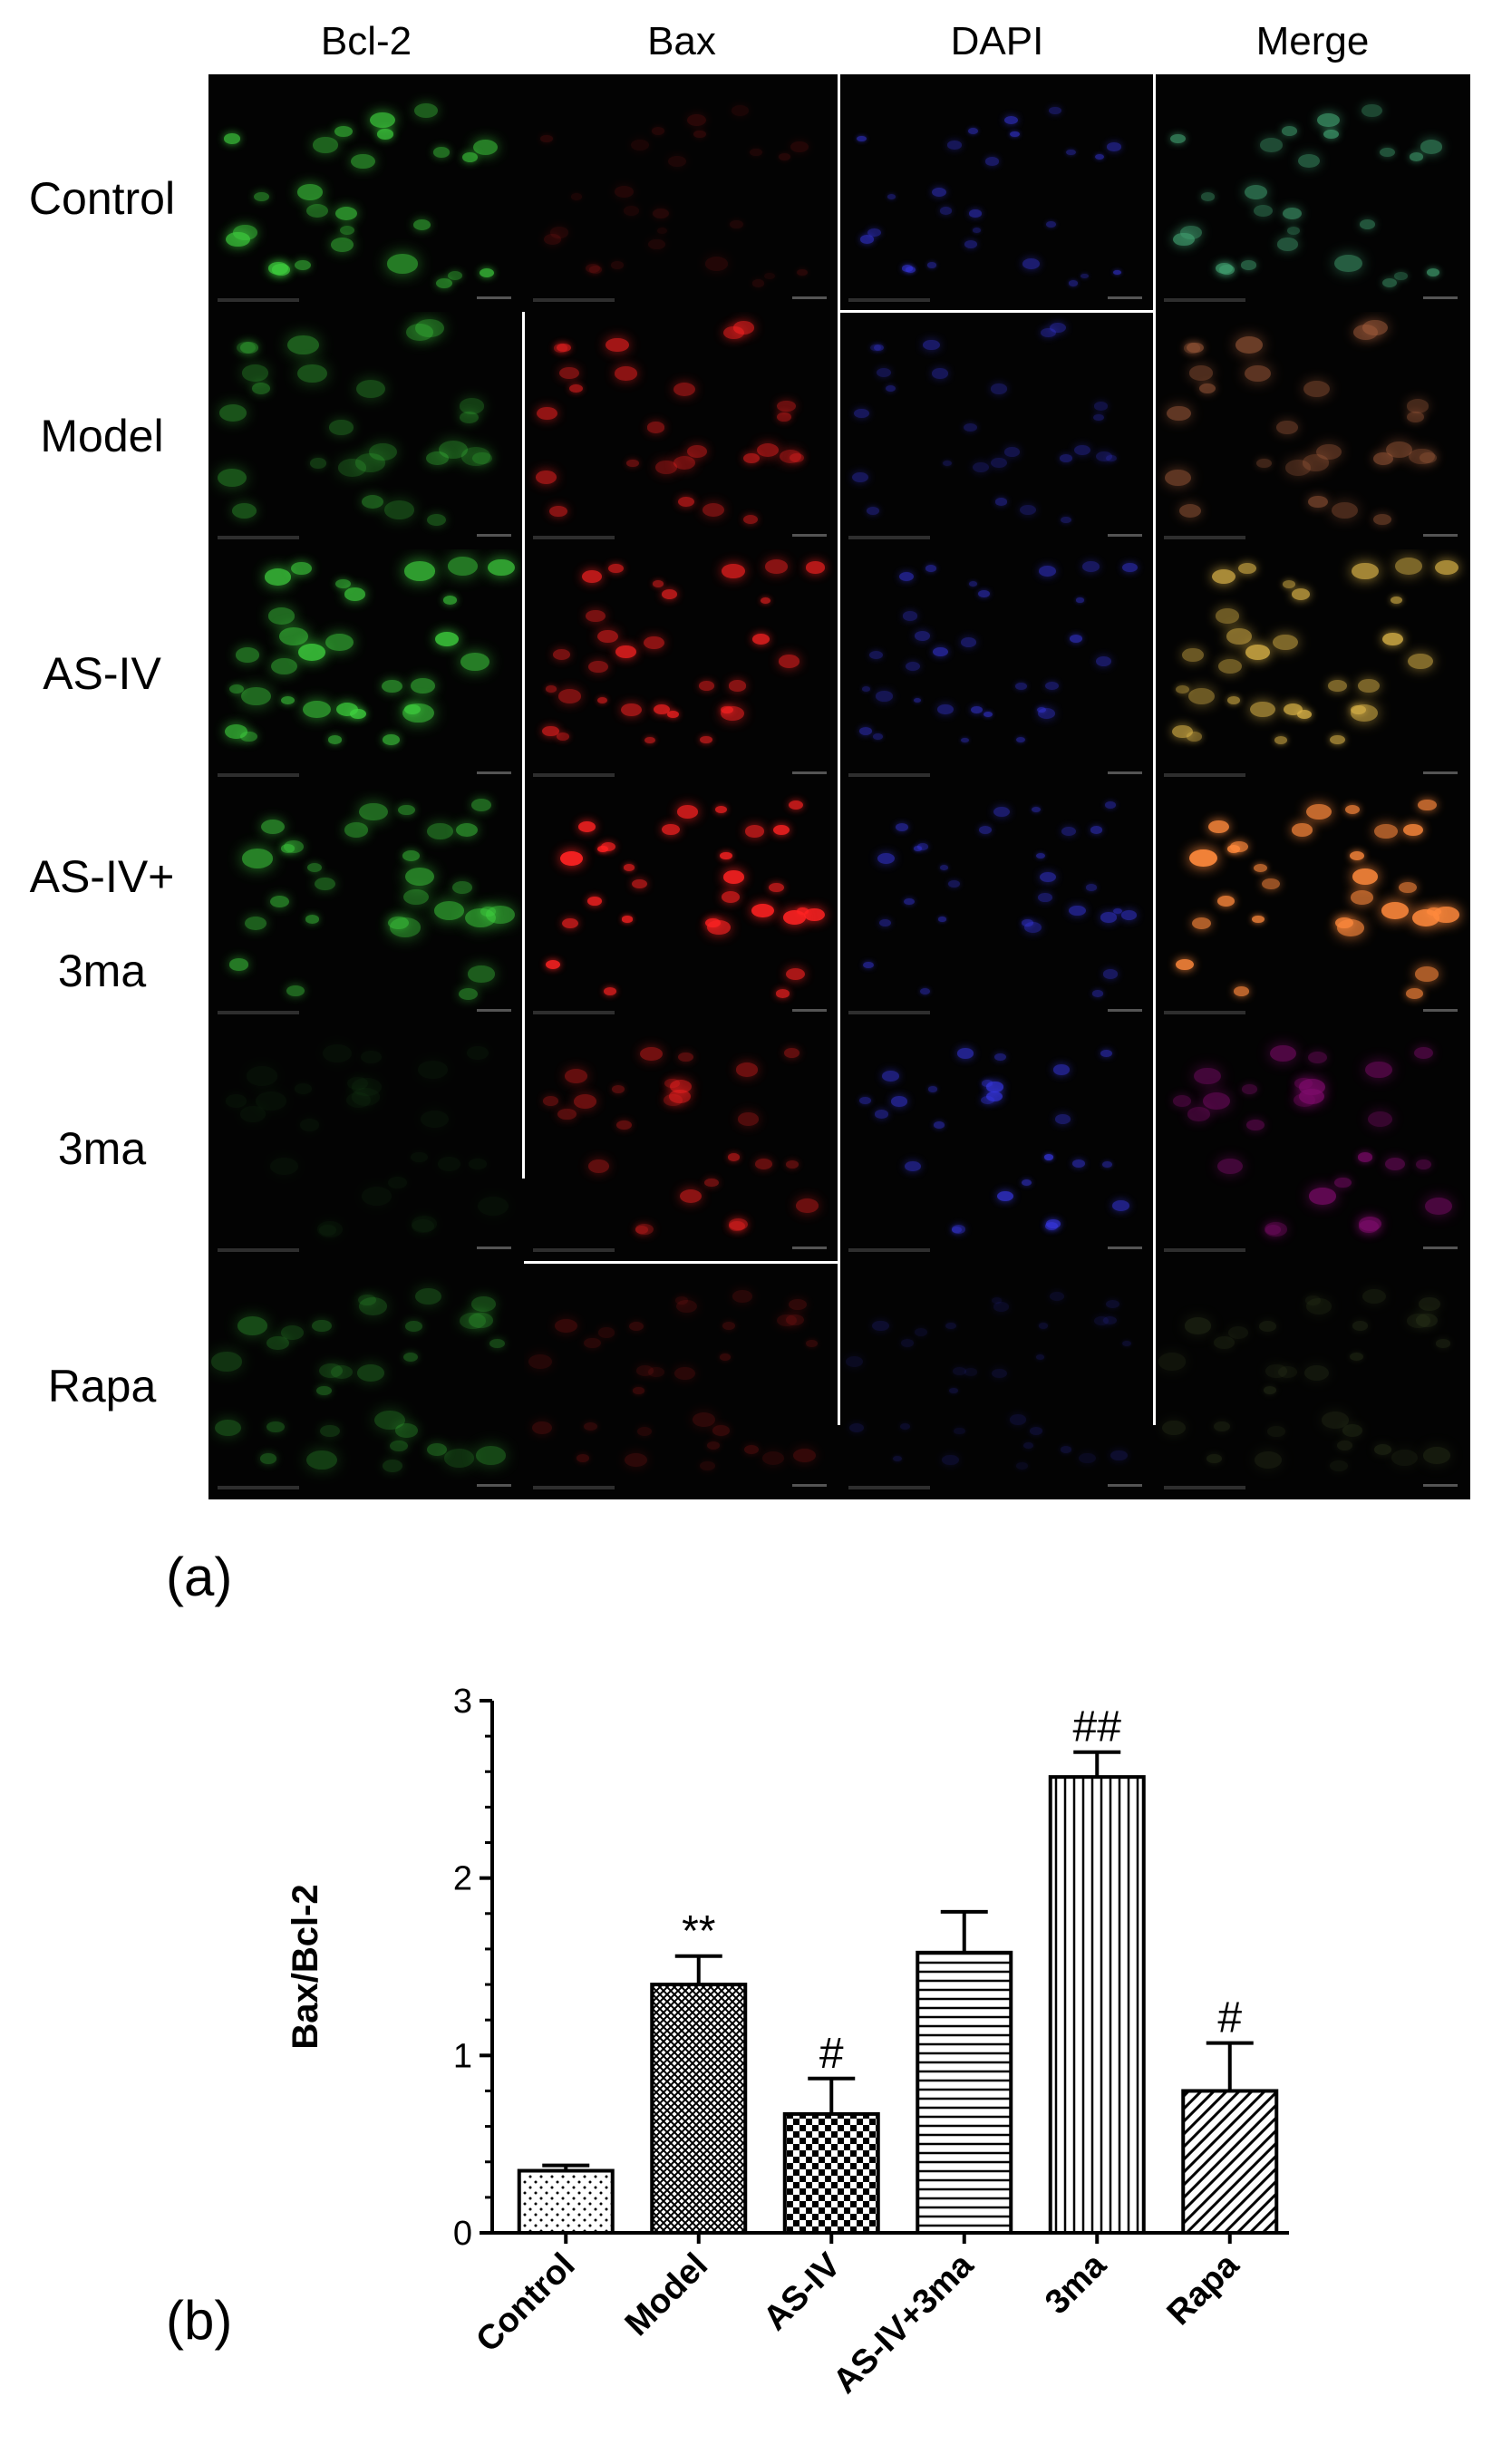  What do you see at coordinates (666, 2294) in the screenshot?
I see `x-tick-label: Model` at bounding box center [666, 2294].